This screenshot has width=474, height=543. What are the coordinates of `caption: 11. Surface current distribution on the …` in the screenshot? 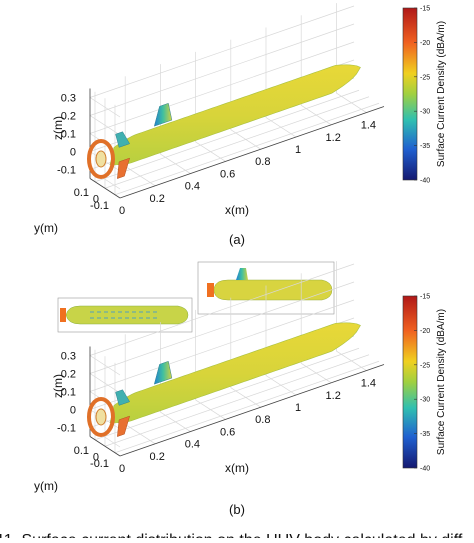 It's located at (231, 535).